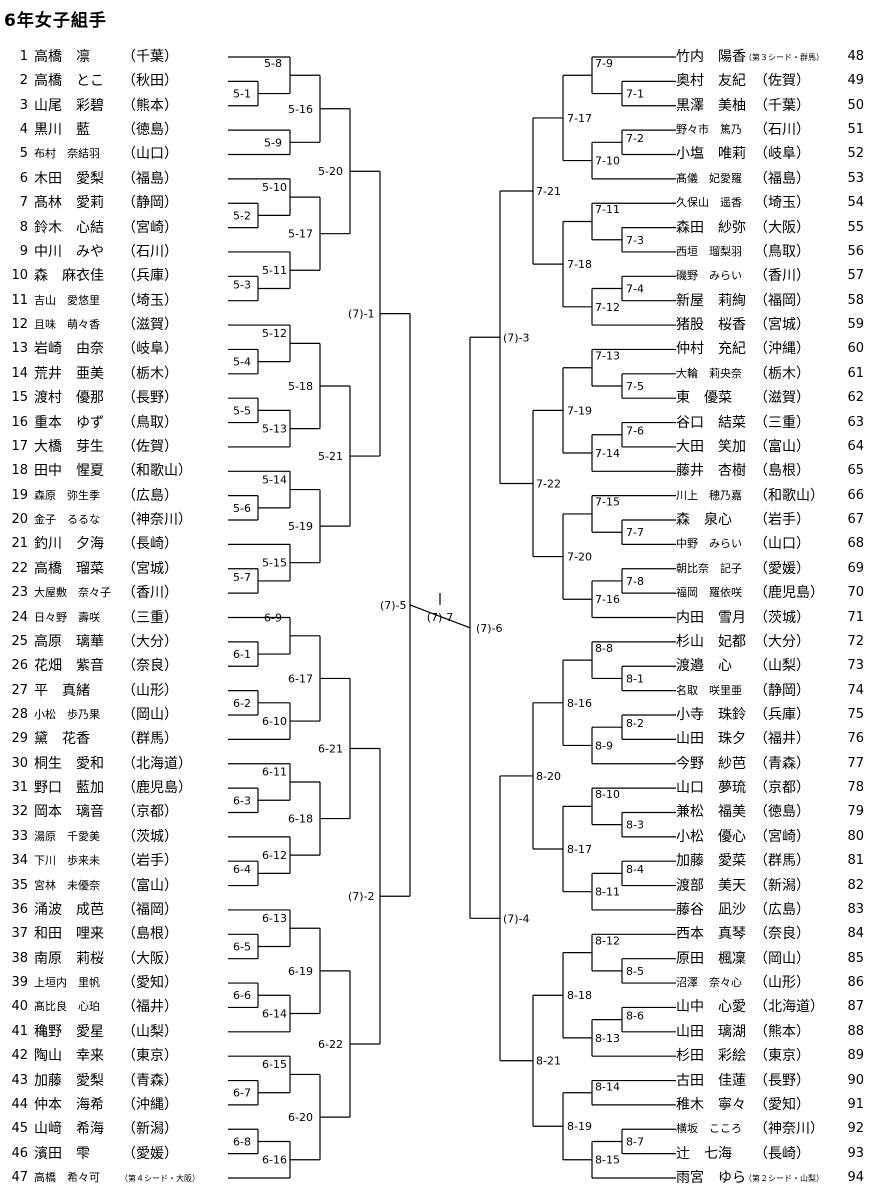  What do you see at coordinates (855, 885) in the screenshot?
I see `entrant-number: 82` at bounding box center [855, 885].